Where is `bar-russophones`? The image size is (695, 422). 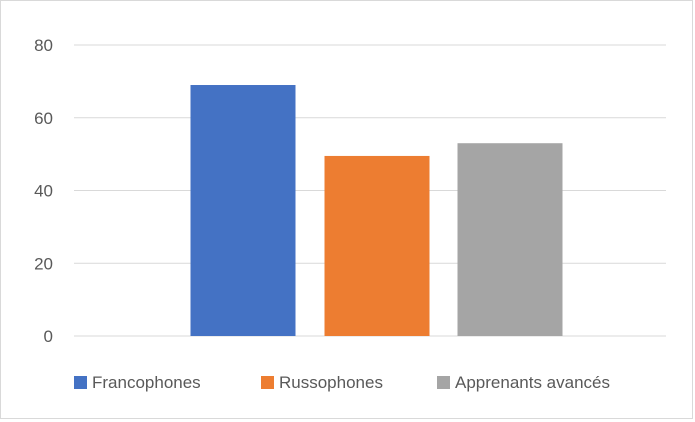
bar-russophones is located at coordinates (377, 245).